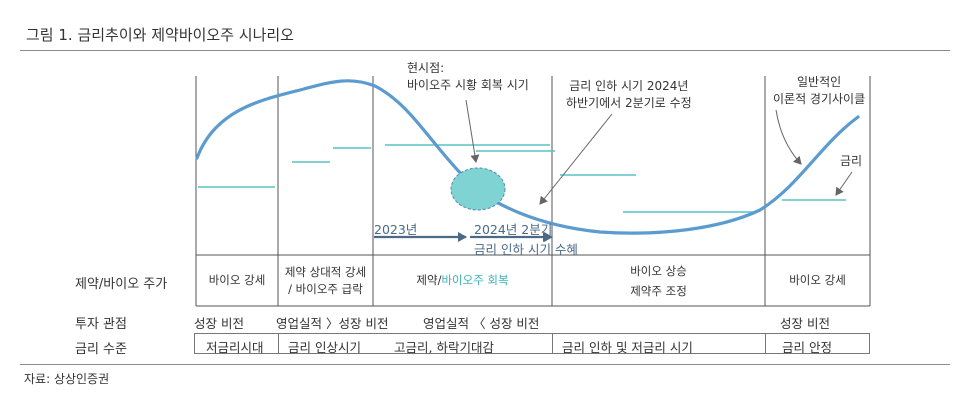 The image size is (980, 400). What do you see at coordinates (819, 91) in the screenshot?
I see `cycle-note: 일반적인 이론적 경기사이클` at bounding box center [819, 91].